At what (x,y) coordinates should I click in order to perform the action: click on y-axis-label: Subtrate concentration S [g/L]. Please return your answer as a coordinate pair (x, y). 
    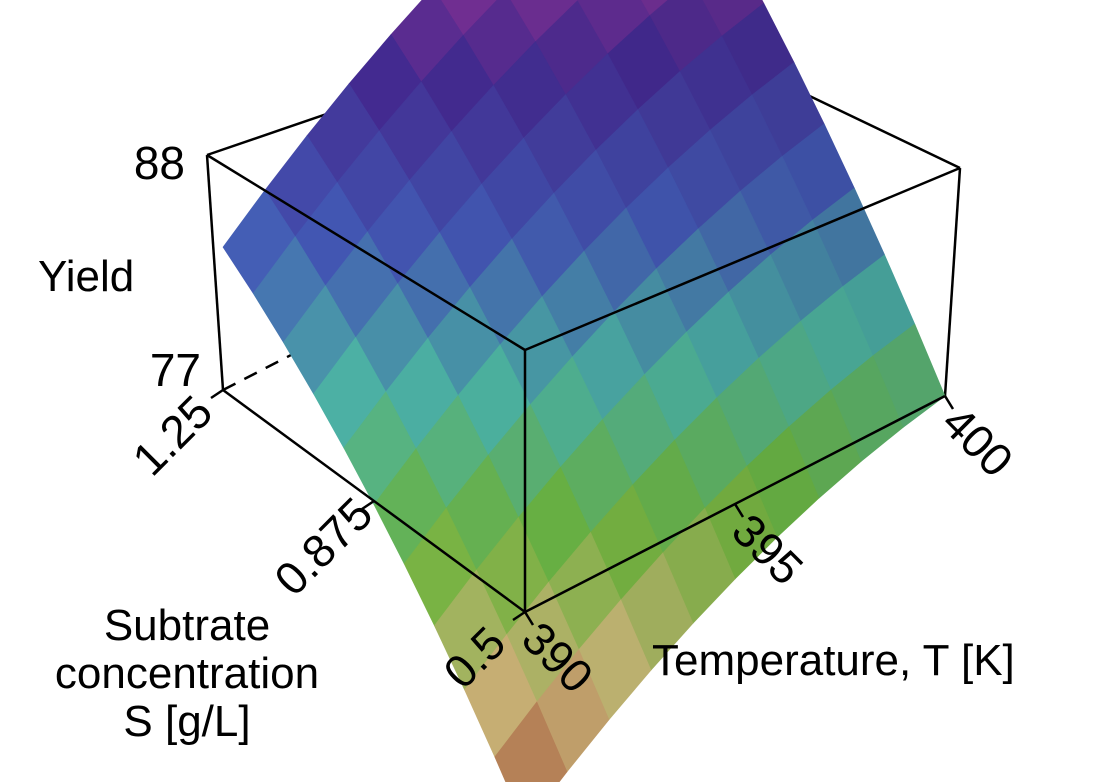
    Looking at the image, I should click on (187, 674).